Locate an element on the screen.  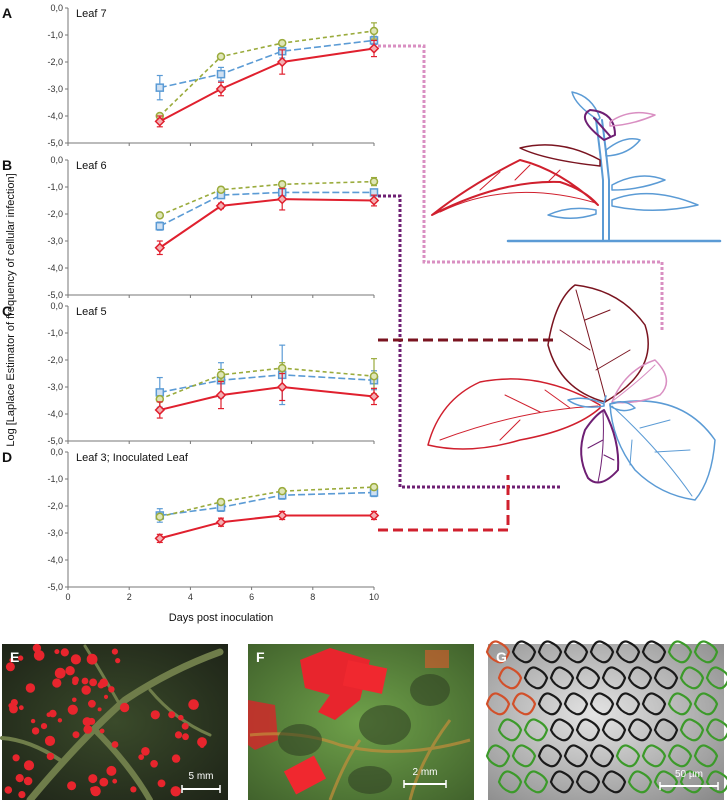
photo-E-letter: E is located at coordinates (14, 657).